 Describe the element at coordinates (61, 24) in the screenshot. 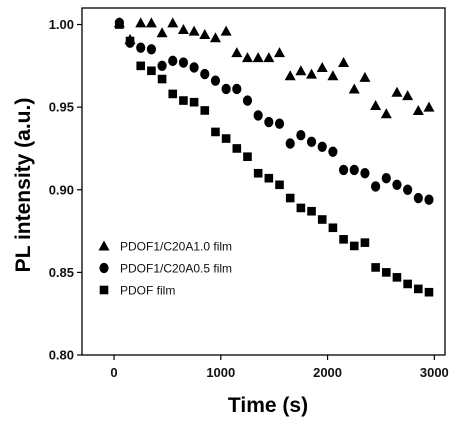

I see `y-tick-label: 1.00` at that location.